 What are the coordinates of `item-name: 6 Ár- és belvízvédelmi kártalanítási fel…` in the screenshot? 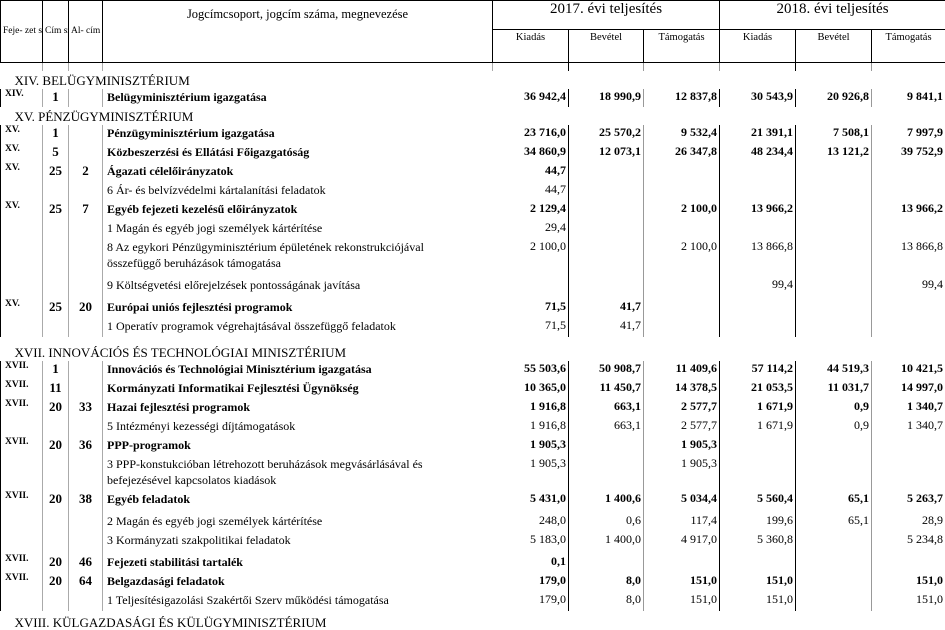 It's located at (216, 189).